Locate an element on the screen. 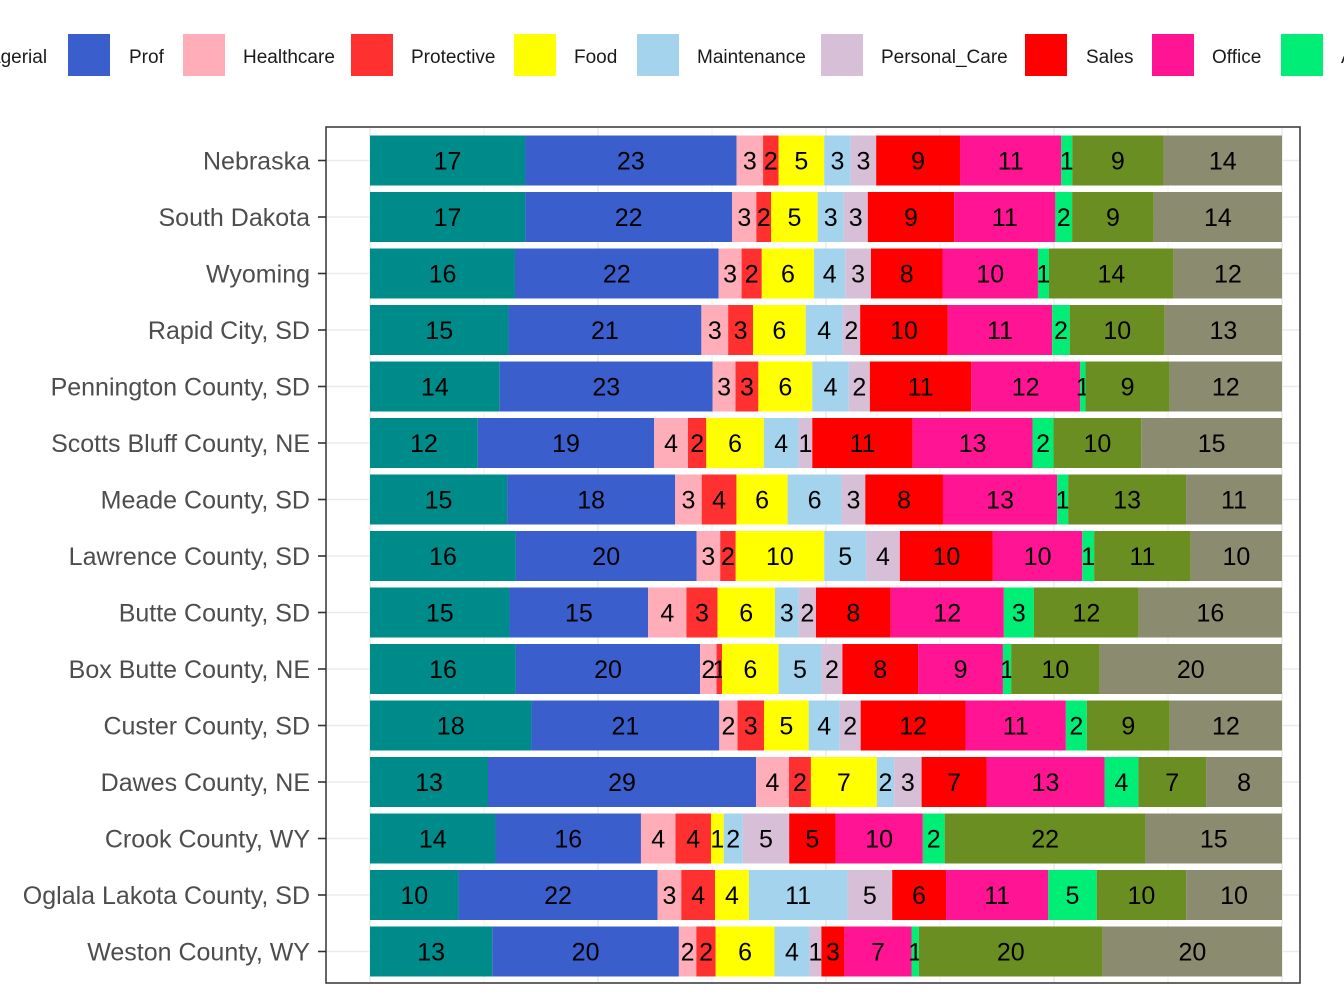 The image size is (1344, 1008). legend-item: Food is located at coordinates (626, 55).